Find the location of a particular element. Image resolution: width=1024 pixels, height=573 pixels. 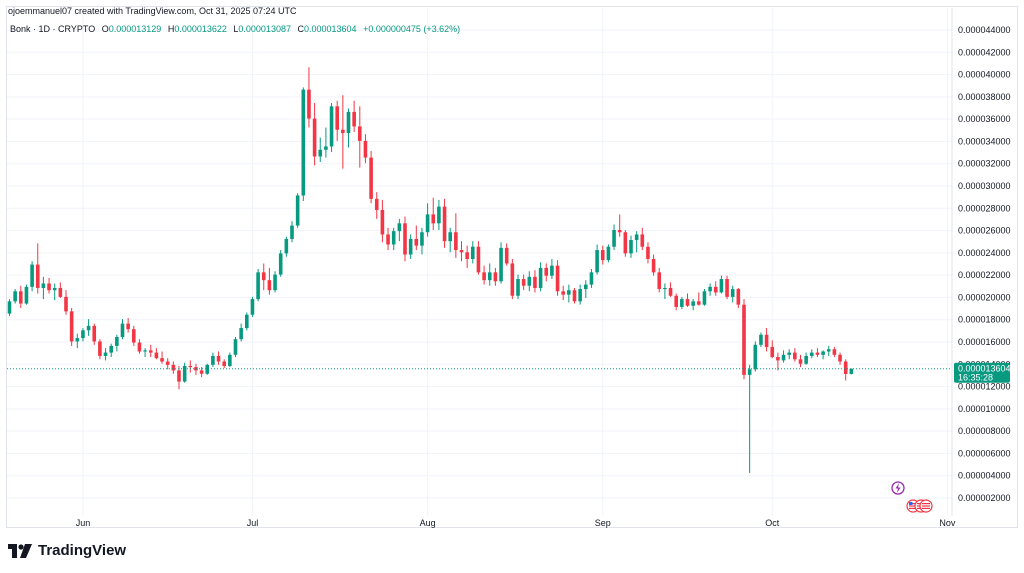

lightning-icon is located at coordinates (898, 488).